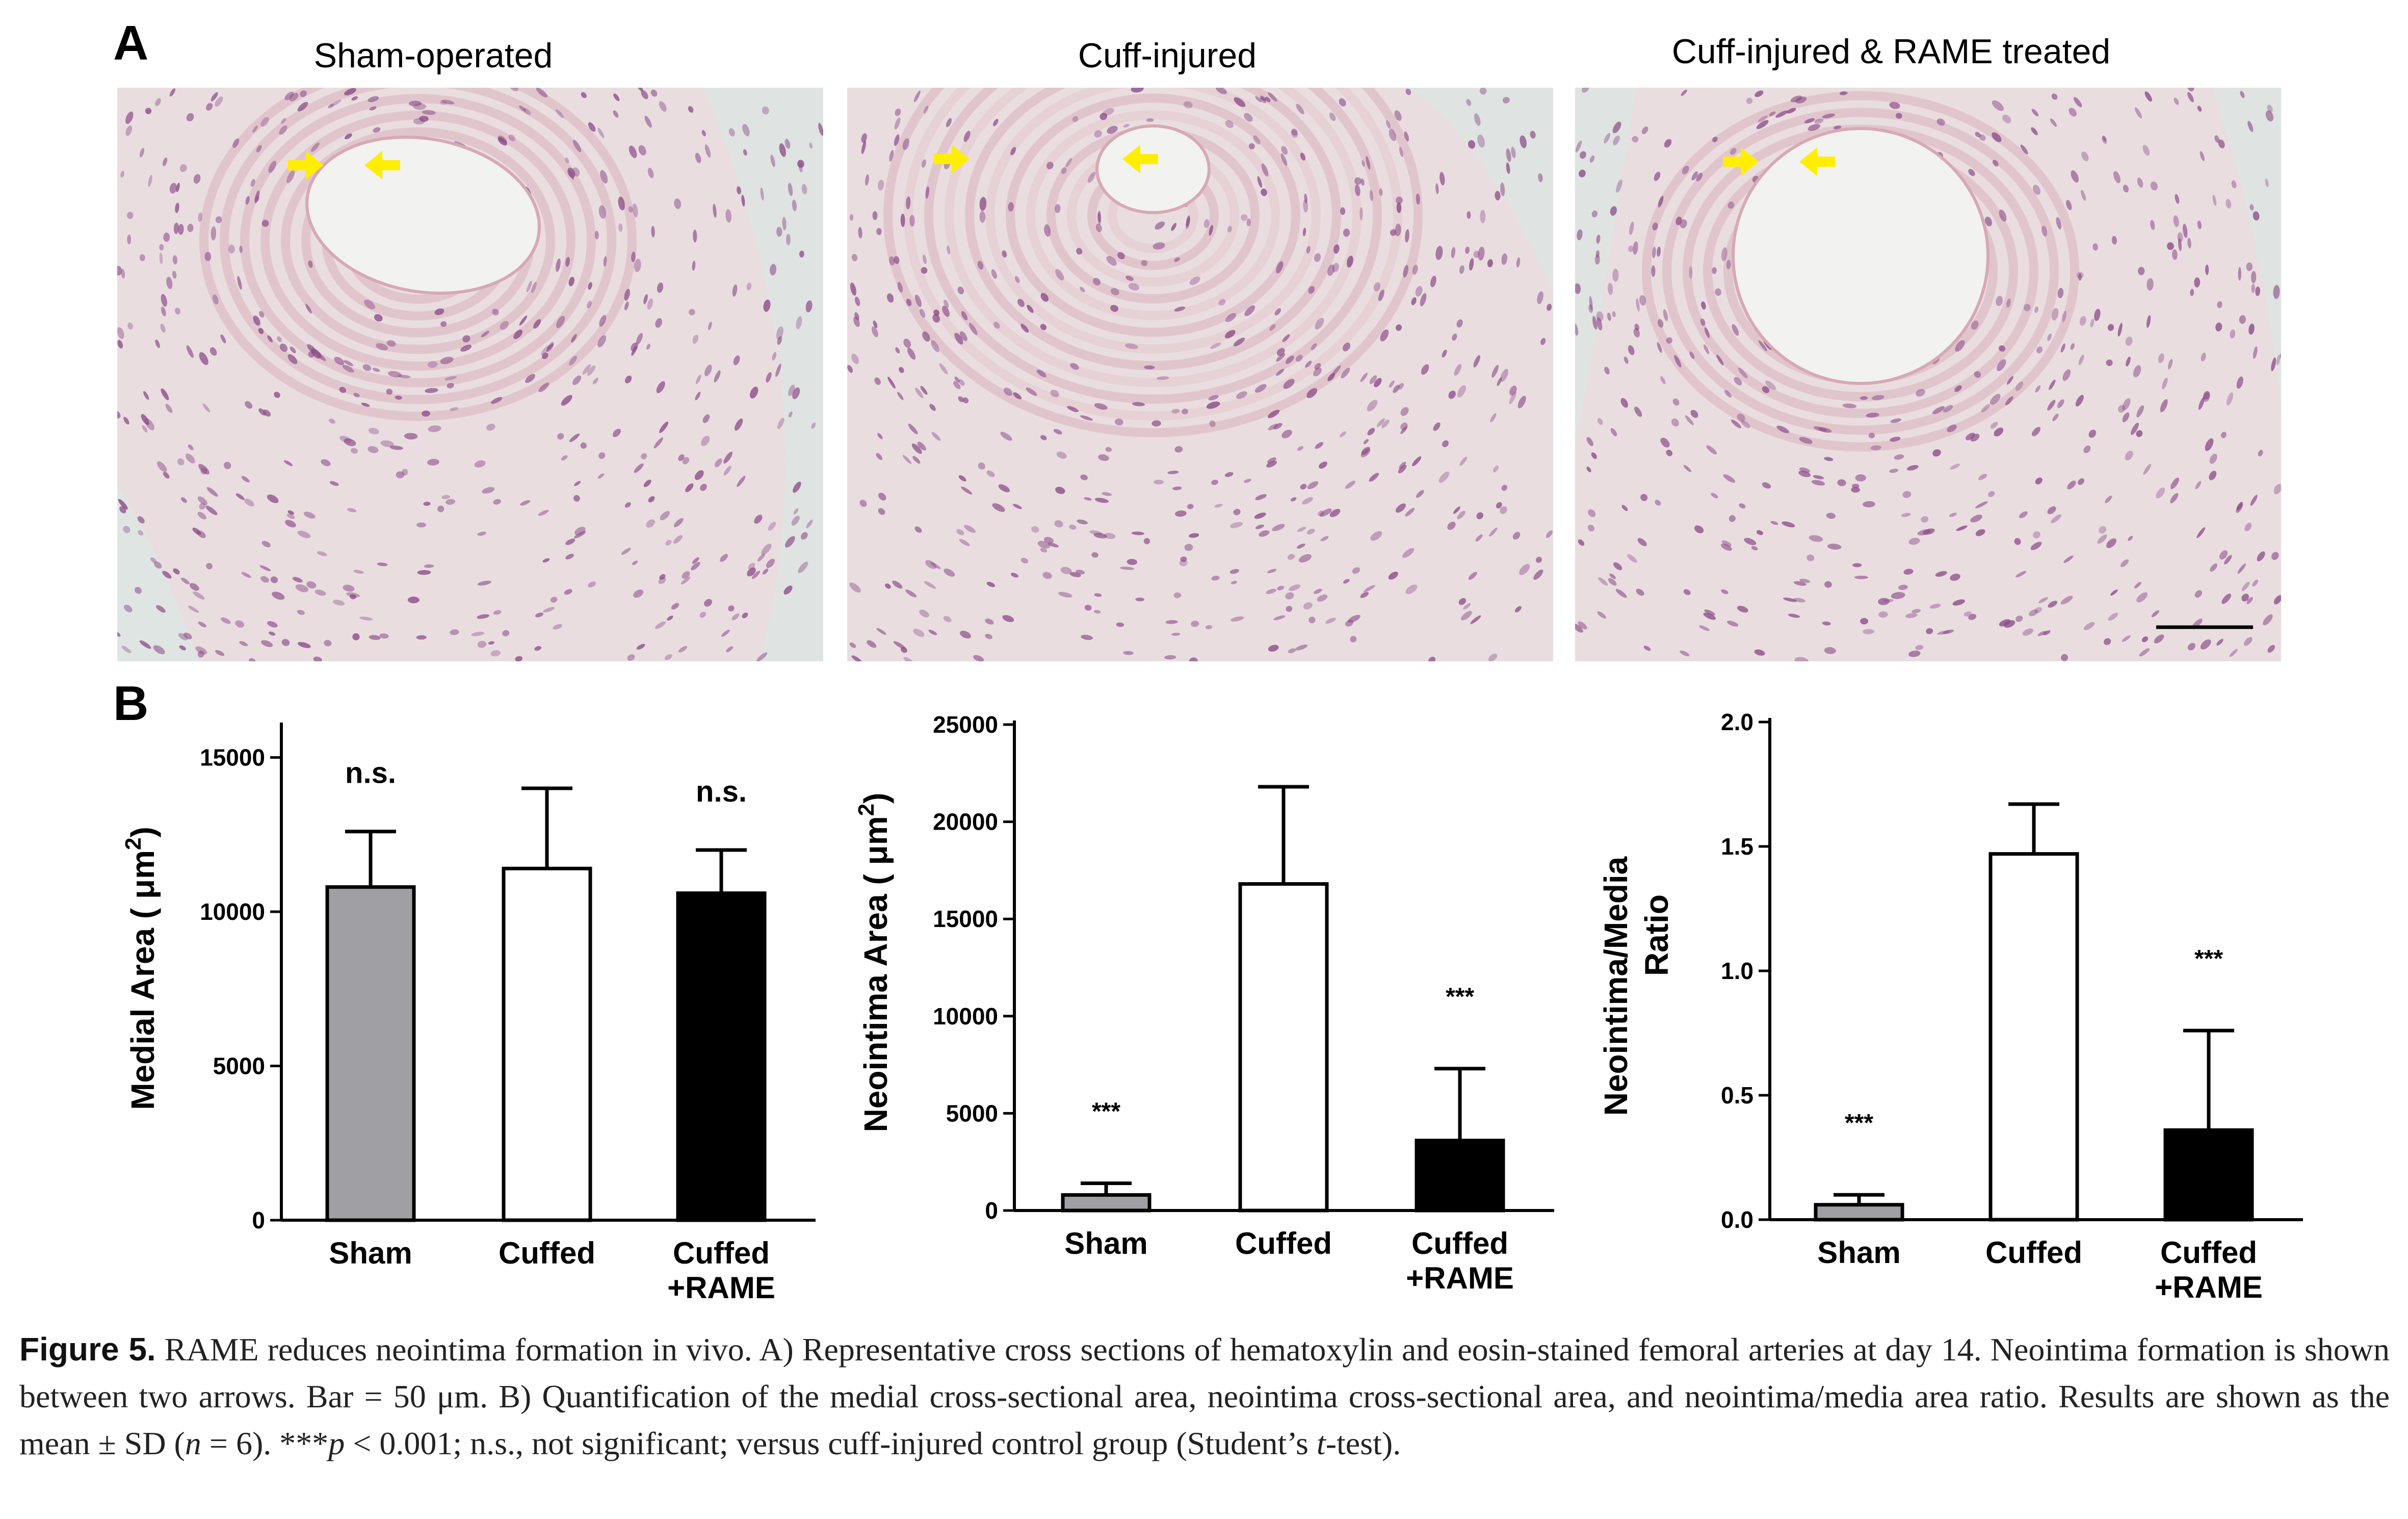 This screenshot has width=2408, height=1519. Describe the element at coordinates (1891, 51) in the screenshot. I see `micrograph-title-rame: Cuff-injured & RAME treated` at that location.